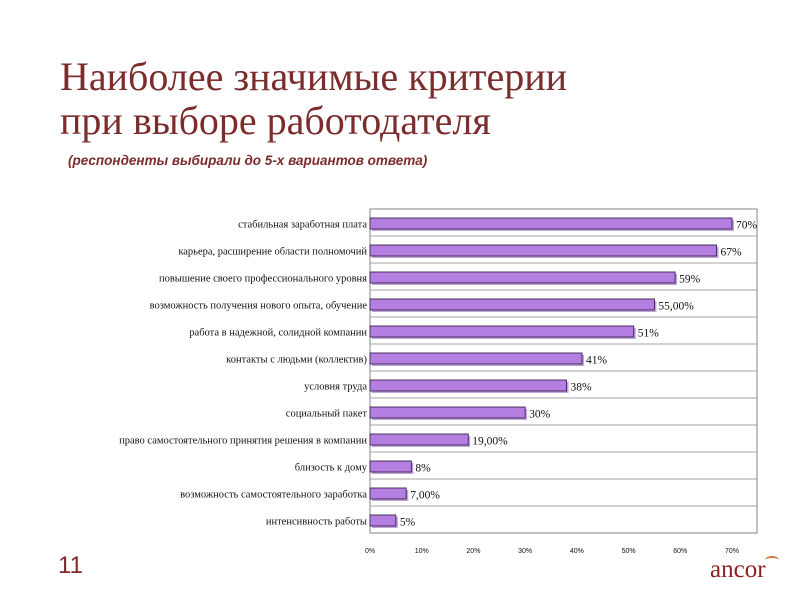  I want to click on chart-x-tick-label: 30%, so click(525, 551).